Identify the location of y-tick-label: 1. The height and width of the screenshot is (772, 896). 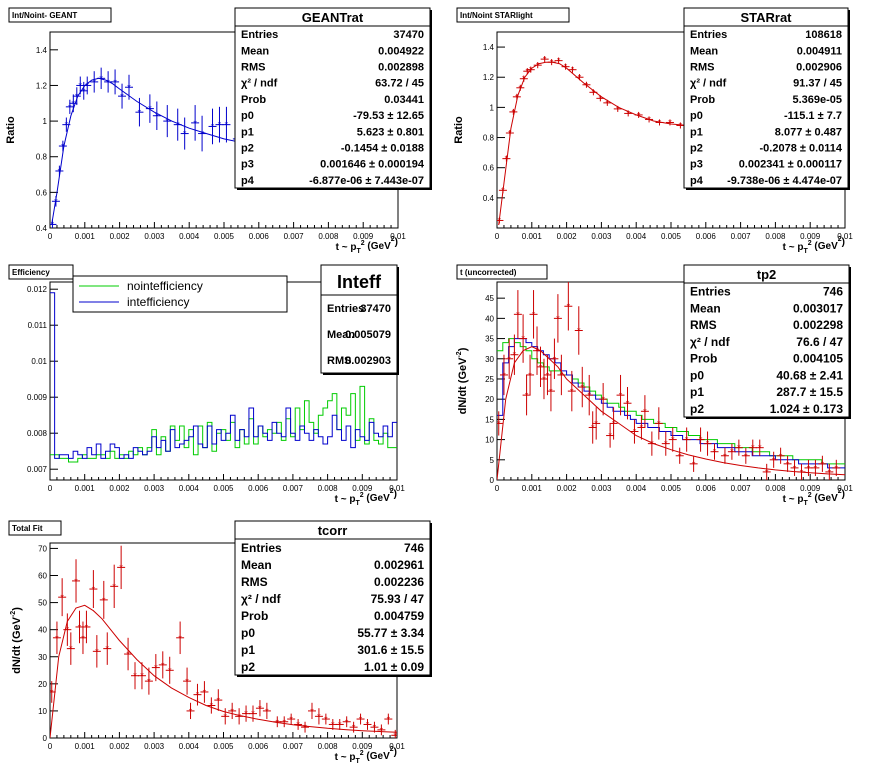
(492, 107).